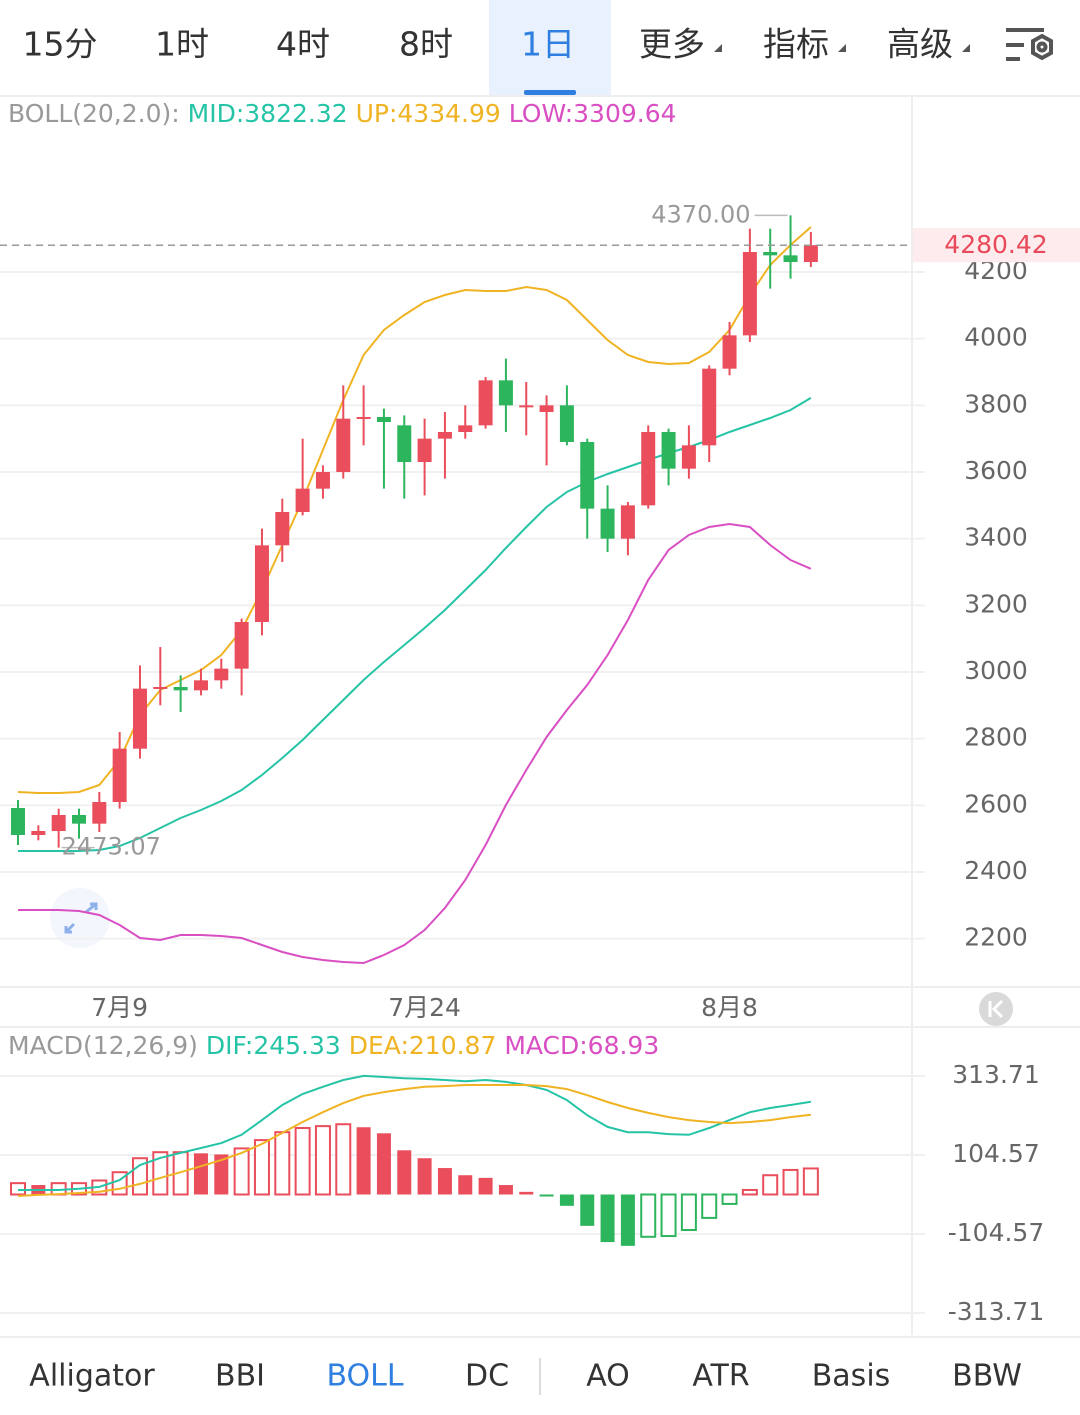 The width and height of the screenshot is (1080, 1415). I want to click on y-tick-label: 3600, so click(996, 470).